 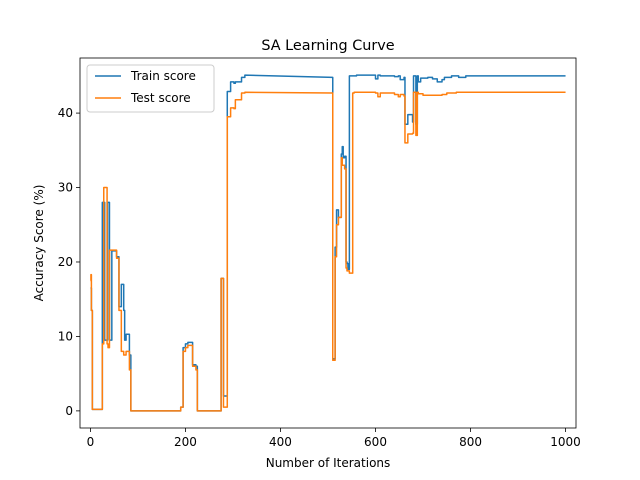 What do you see at coordinates (327, 46) in the screenshot?
I see `chart-title: SA Learning Curve` at bounding box center [327, 46].